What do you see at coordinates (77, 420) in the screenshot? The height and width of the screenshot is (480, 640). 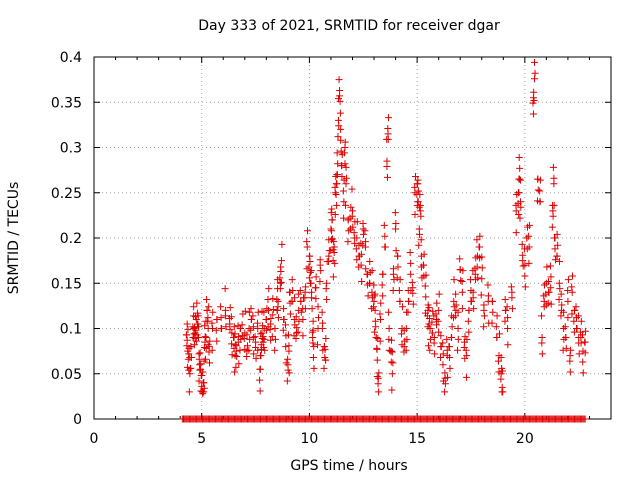 I see `y-tick-label: 0` at bounding box center [77, 420].